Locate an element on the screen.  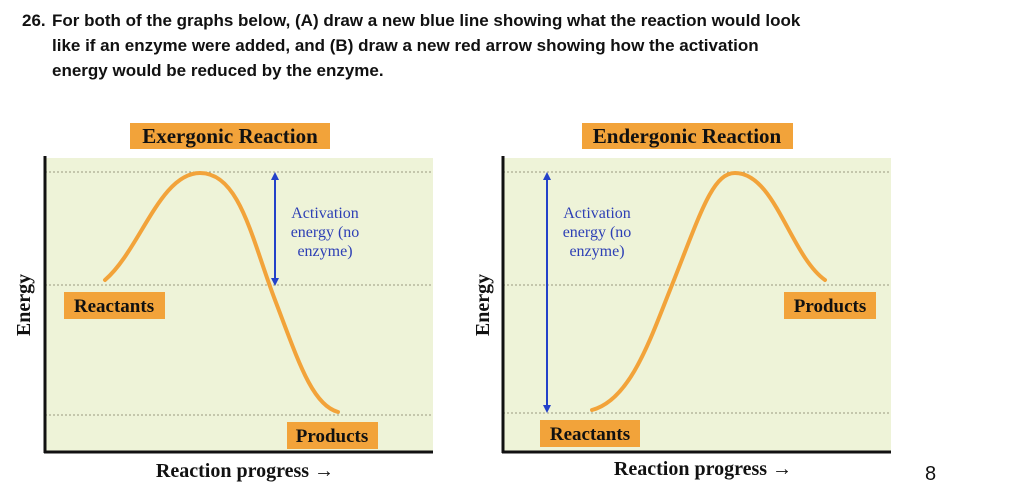
diagram-title: Exergonic Reaction is located at coordinates (230, 136).